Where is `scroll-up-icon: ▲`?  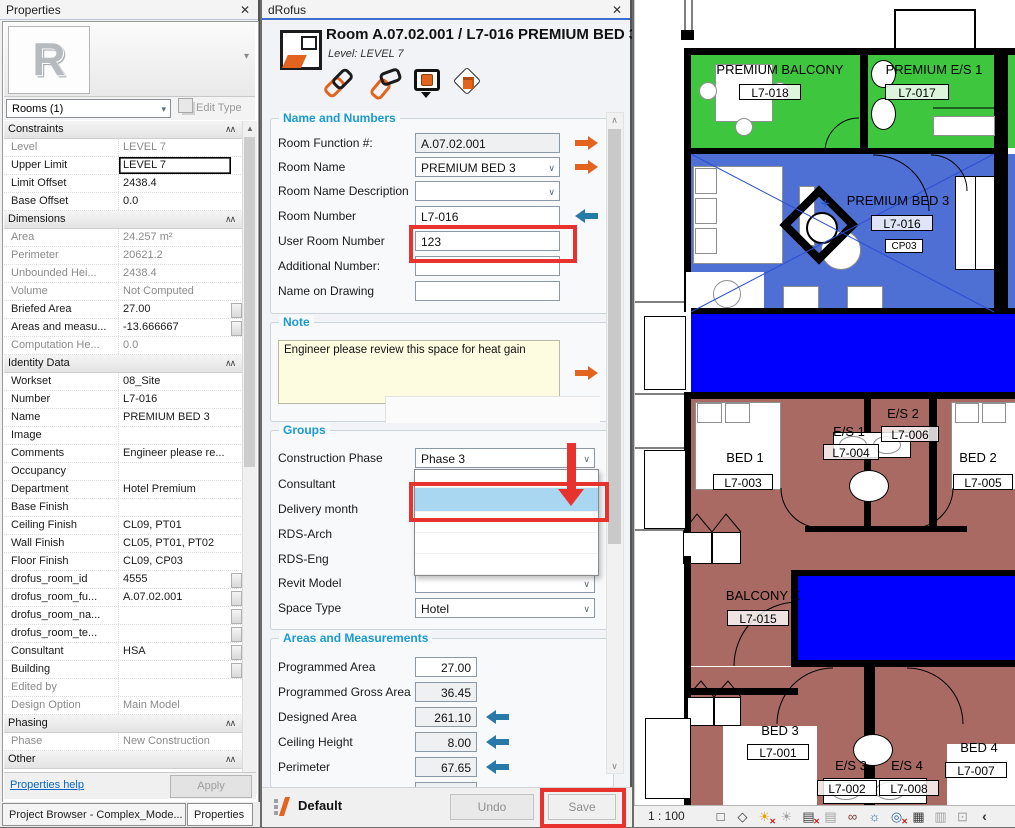
scroll-up-icon: ▲ is located at coordinates (250, 128).